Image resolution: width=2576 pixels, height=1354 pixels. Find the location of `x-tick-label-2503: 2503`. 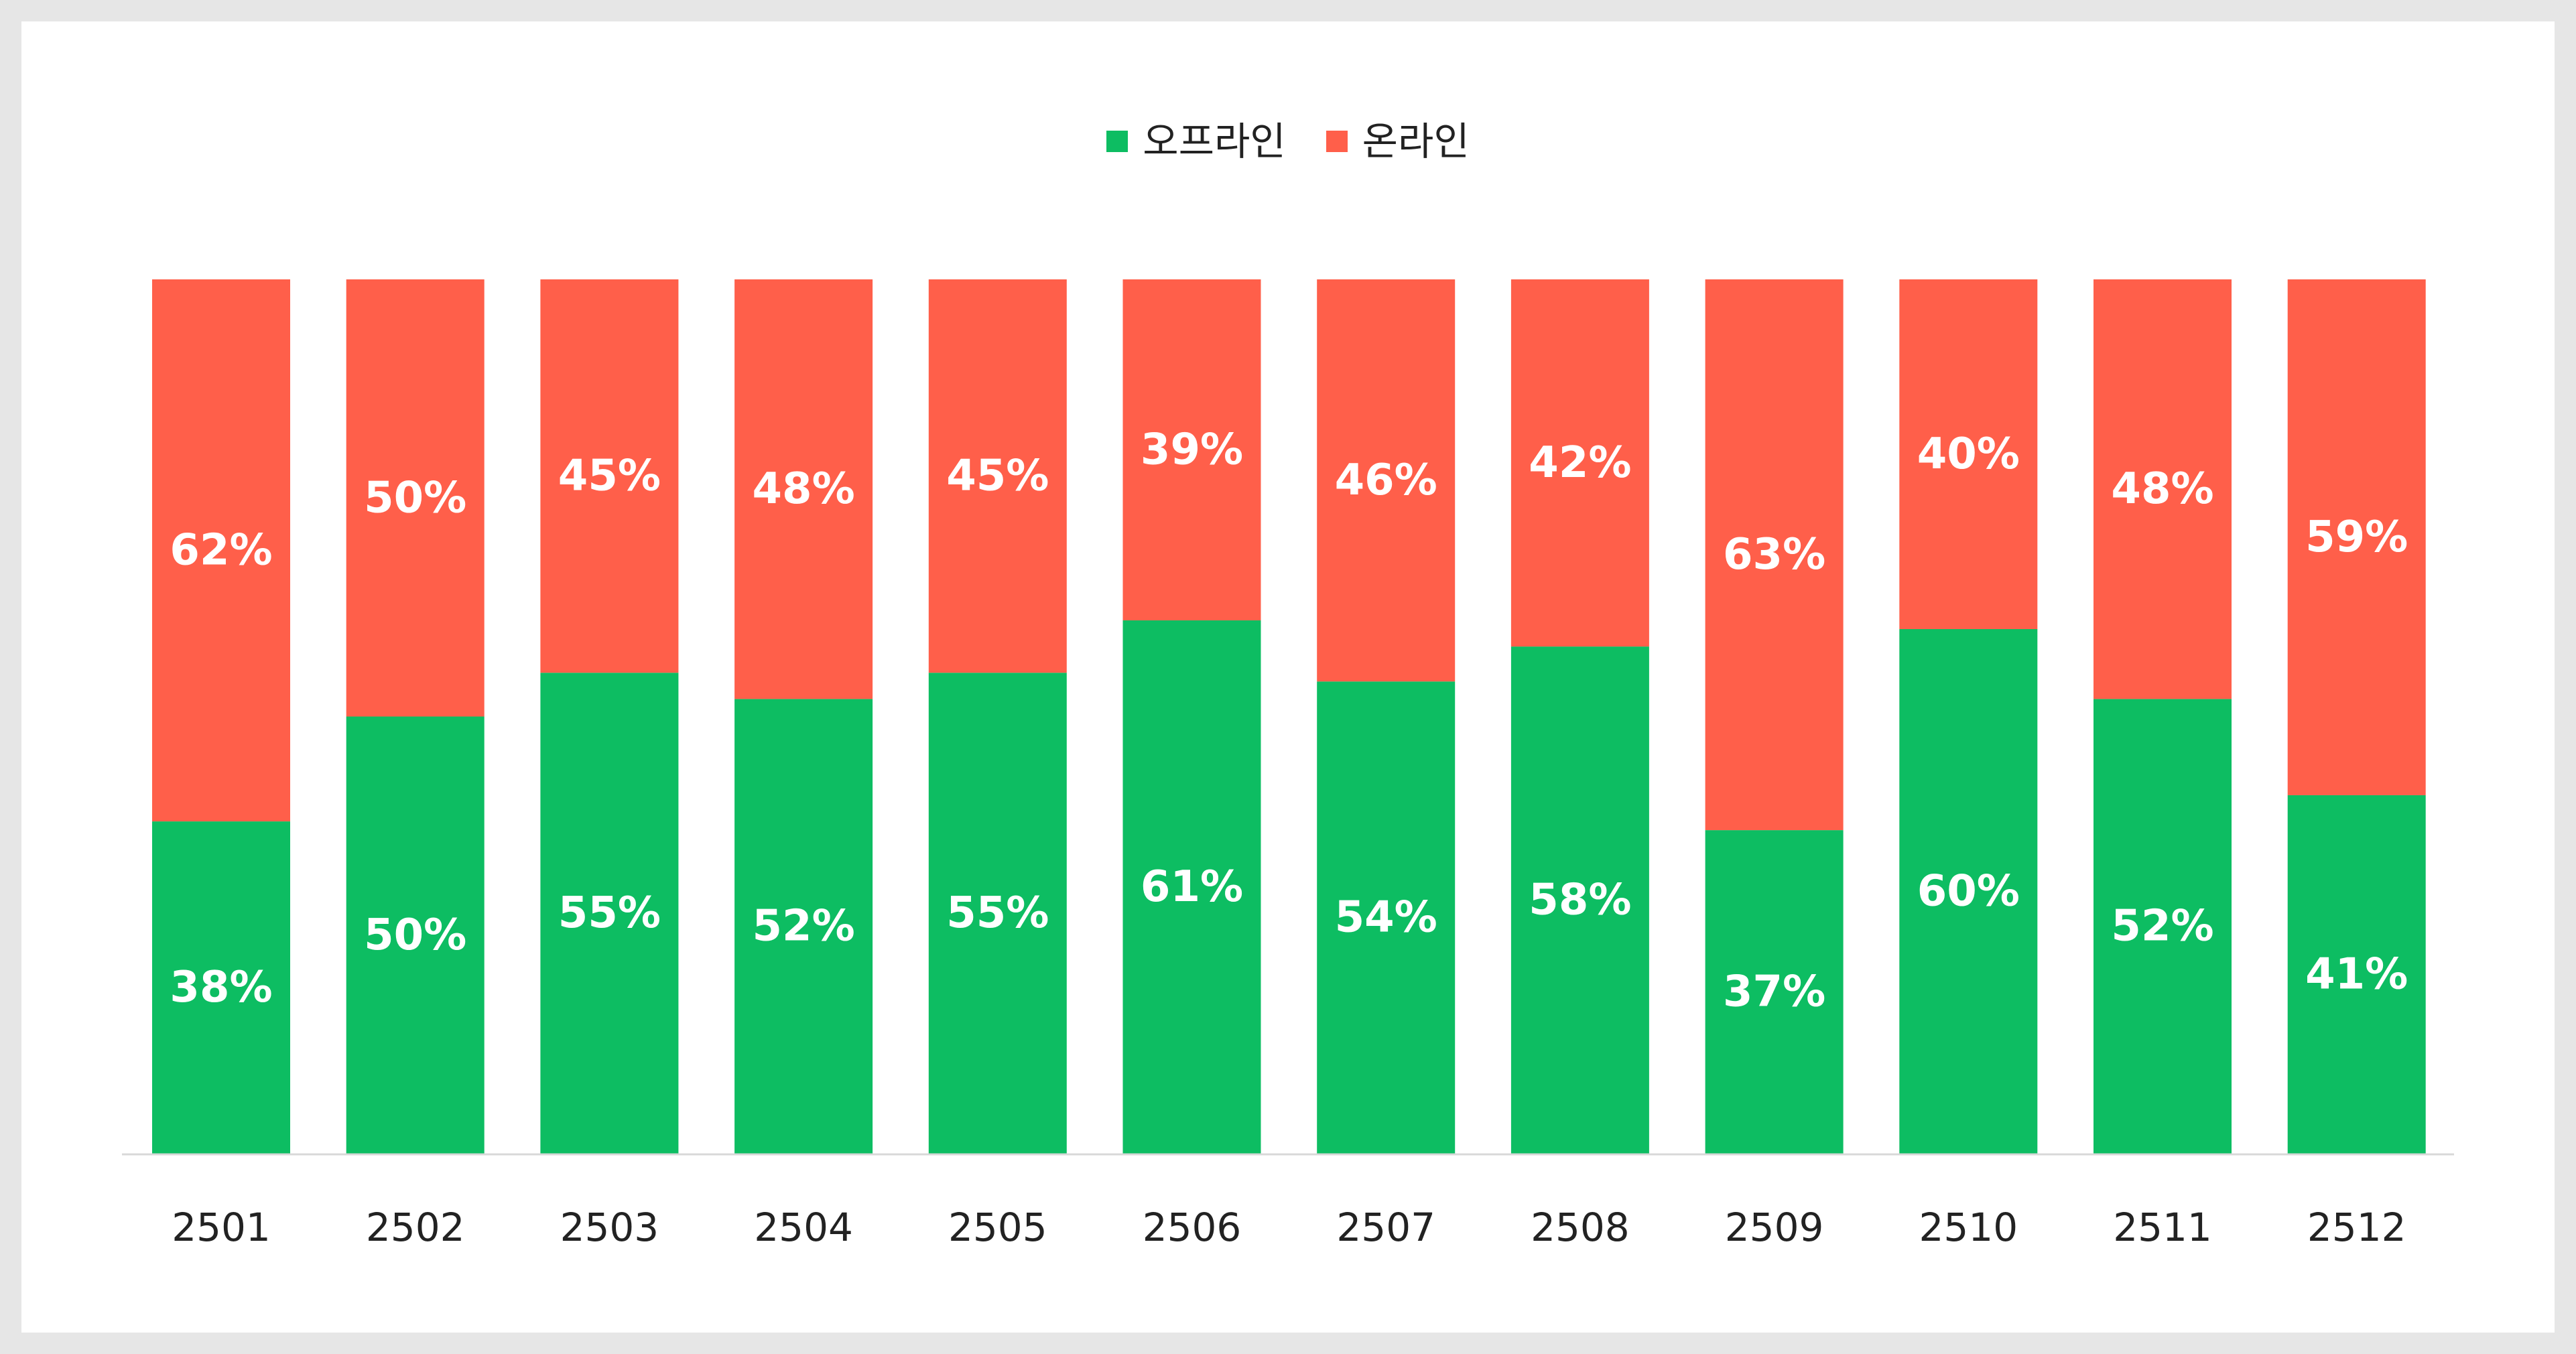

x-tick-label-2503: 2503 is located at coordinates (609, 1227).